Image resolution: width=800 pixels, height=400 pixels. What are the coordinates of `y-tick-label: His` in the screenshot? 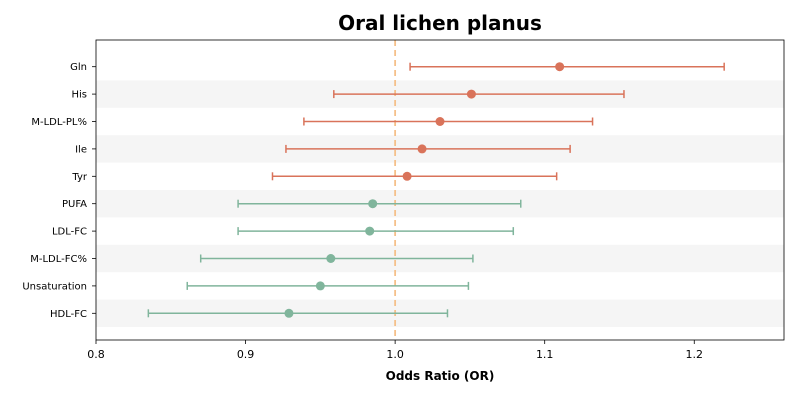 It's located at (79, 95).